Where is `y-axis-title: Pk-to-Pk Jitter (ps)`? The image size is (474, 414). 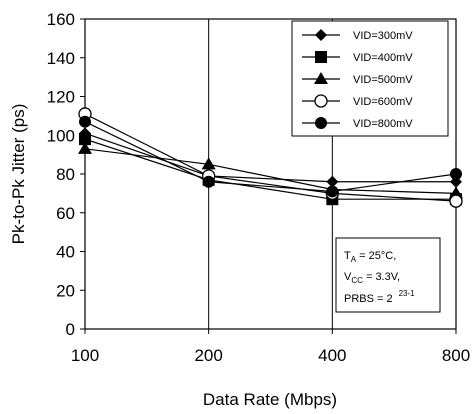 y-axis-title: Pk-to-Pk Jitter (ps) is located at coordinates (18, 174).